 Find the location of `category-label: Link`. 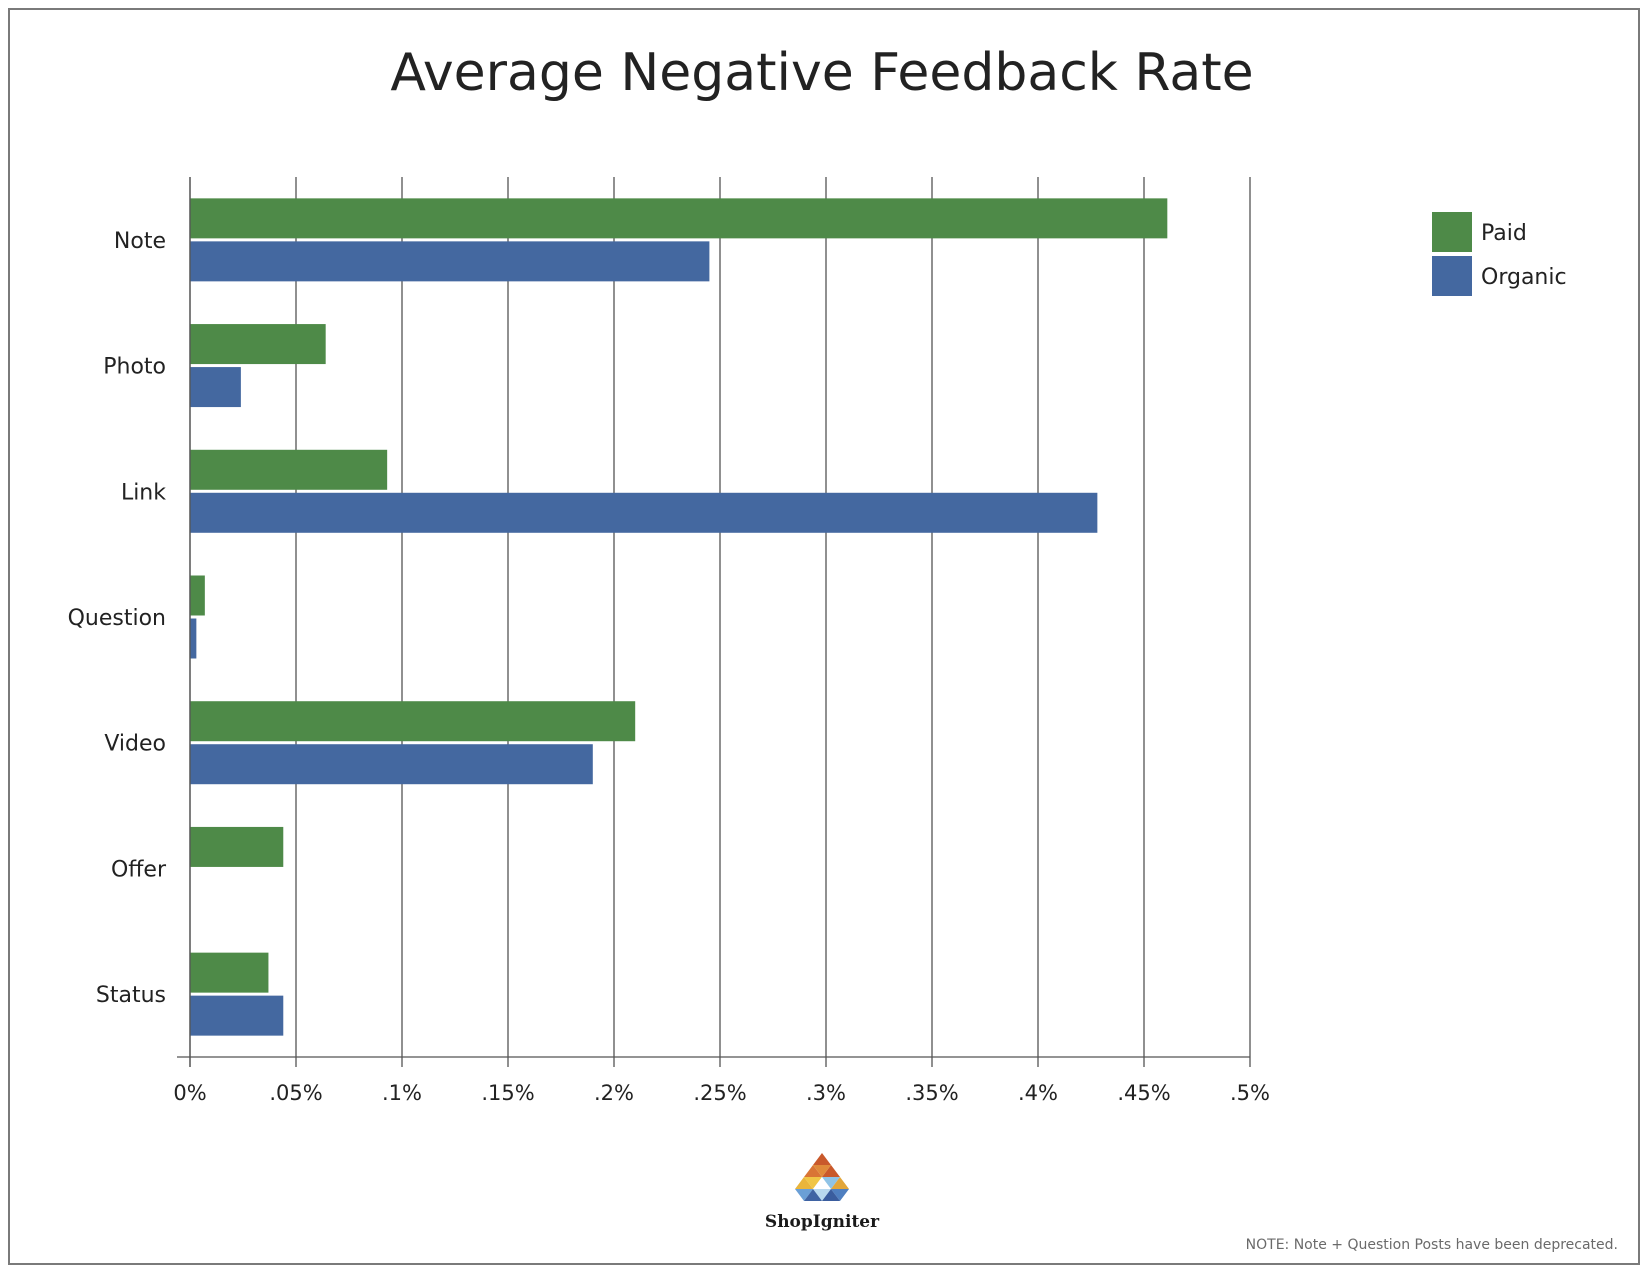

category-label: Link is located at coordinates (143, 492).